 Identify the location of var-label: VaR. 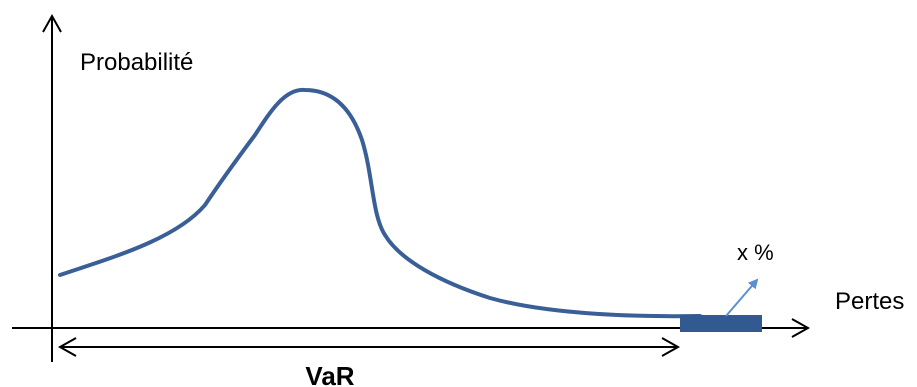
(329, 374).